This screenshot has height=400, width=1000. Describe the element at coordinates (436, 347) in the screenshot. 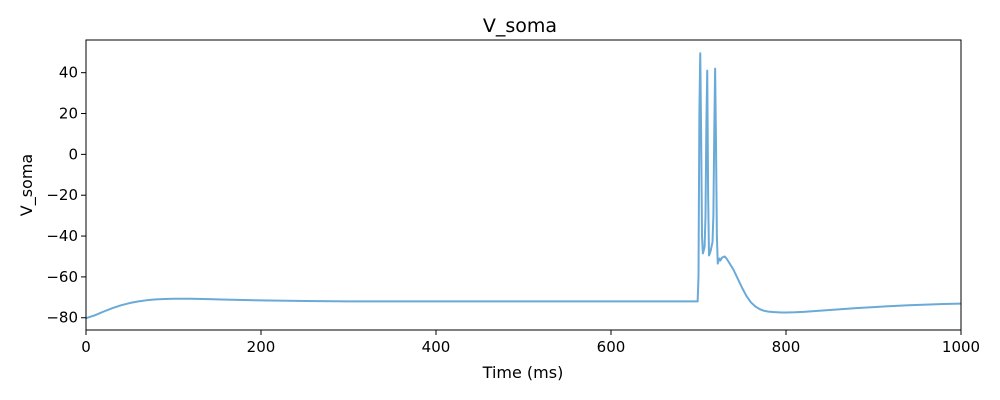

I see `x-tick-label: 400` at that location.